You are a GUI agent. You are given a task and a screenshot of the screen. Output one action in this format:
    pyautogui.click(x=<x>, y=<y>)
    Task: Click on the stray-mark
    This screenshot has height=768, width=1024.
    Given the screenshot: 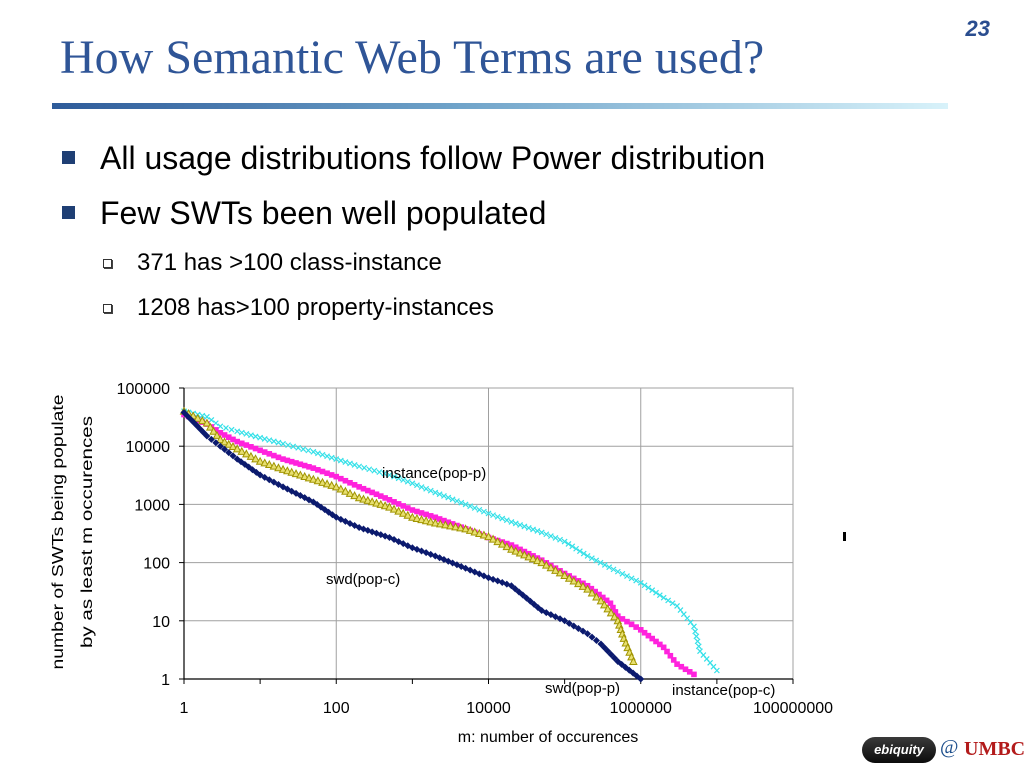 What is the action you would take?
    pyautogui.click(x=844, y=536)
    